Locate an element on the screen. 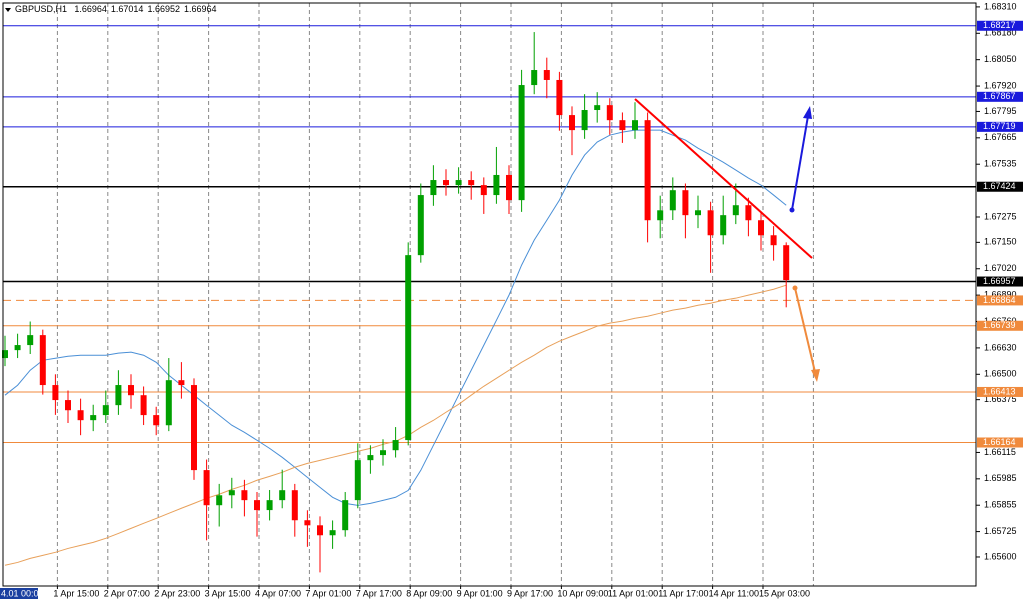 The image size is (1024, 602). y-tick-label: 1.67020 is located at coordinates (1000, 268).